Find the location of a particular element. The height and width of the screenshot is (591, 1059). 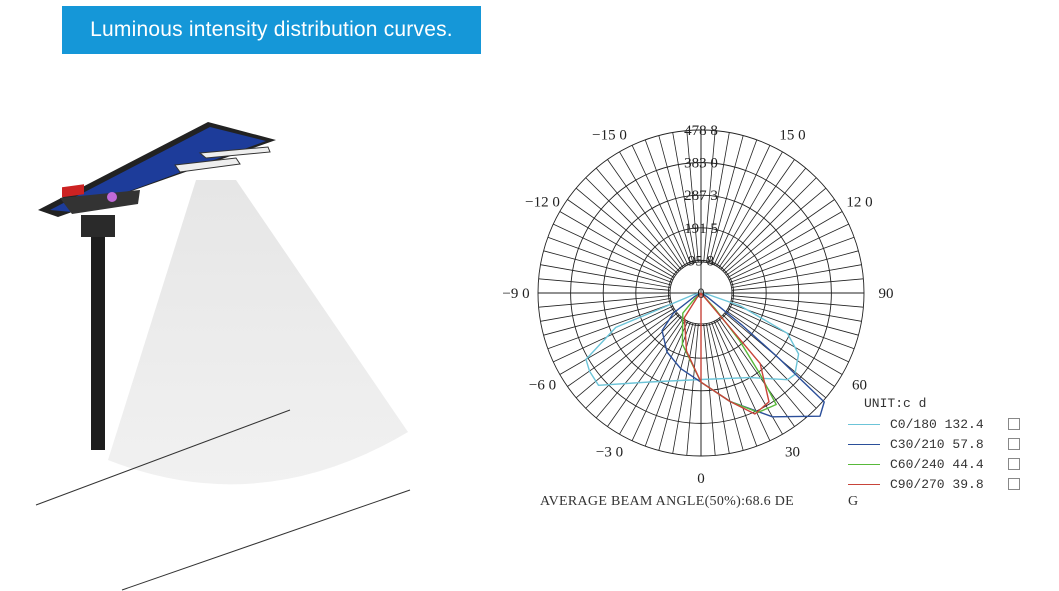

angle-tick-label: 0 is located at coordinates (701, 479).